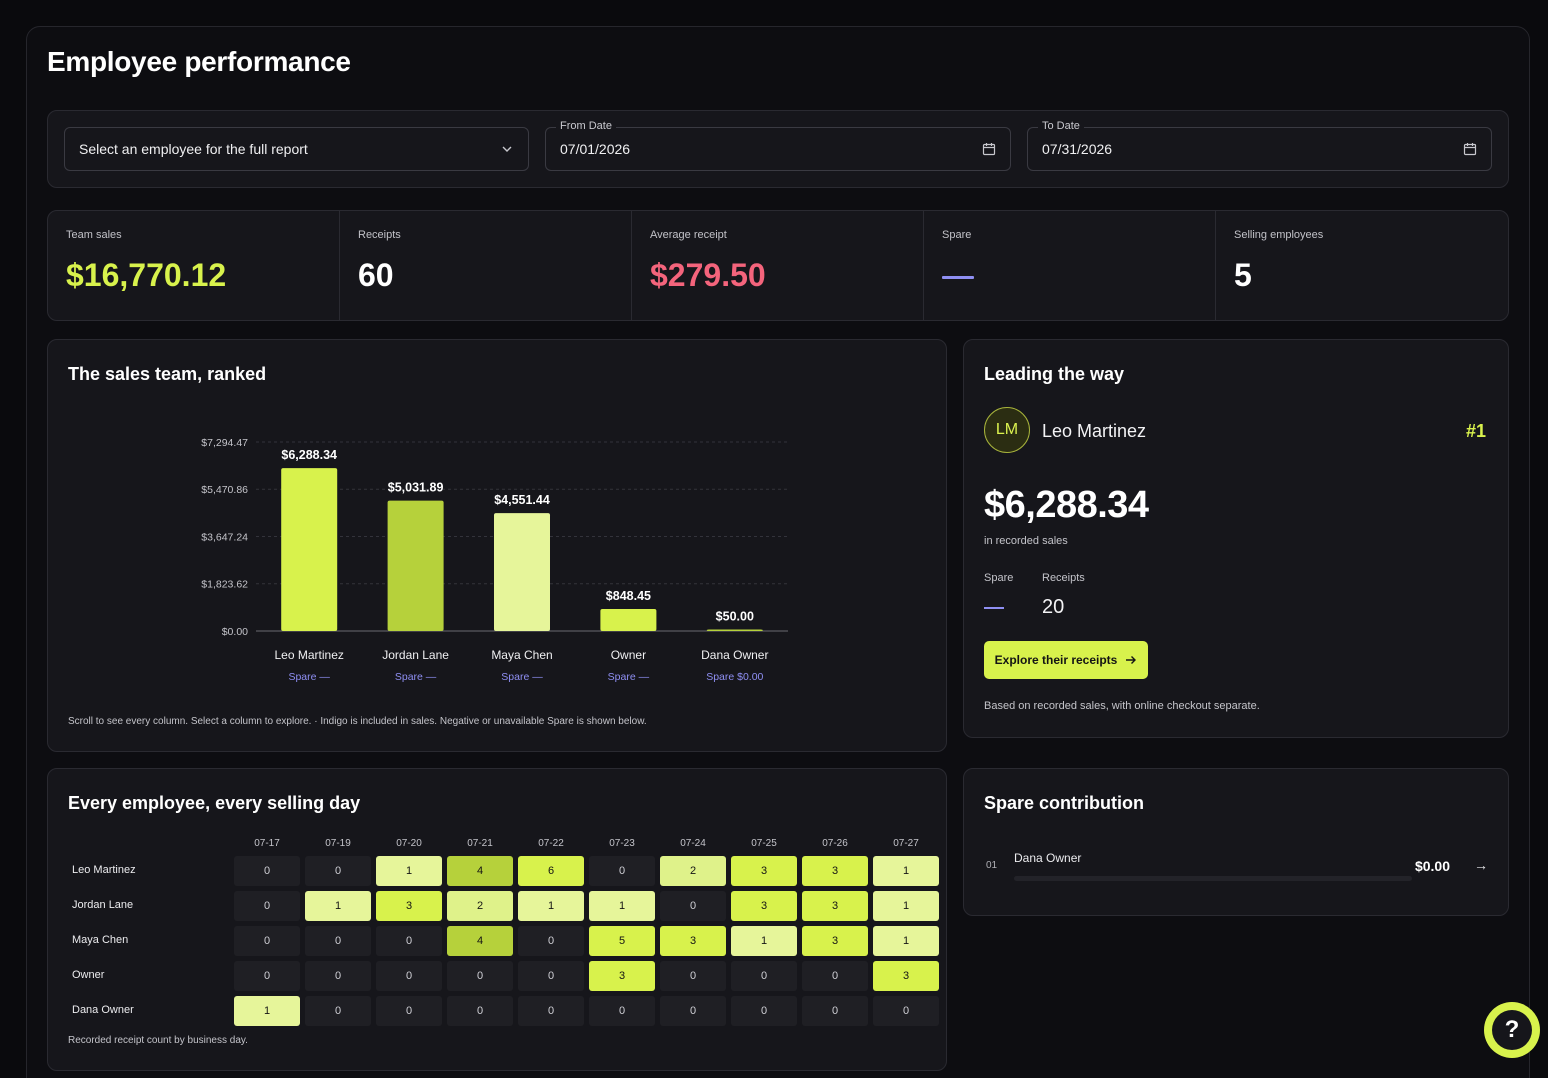 This screenshot has width=1548, height=1078. I want to click on x-category-label: Maya Chen, so click(521, 655).